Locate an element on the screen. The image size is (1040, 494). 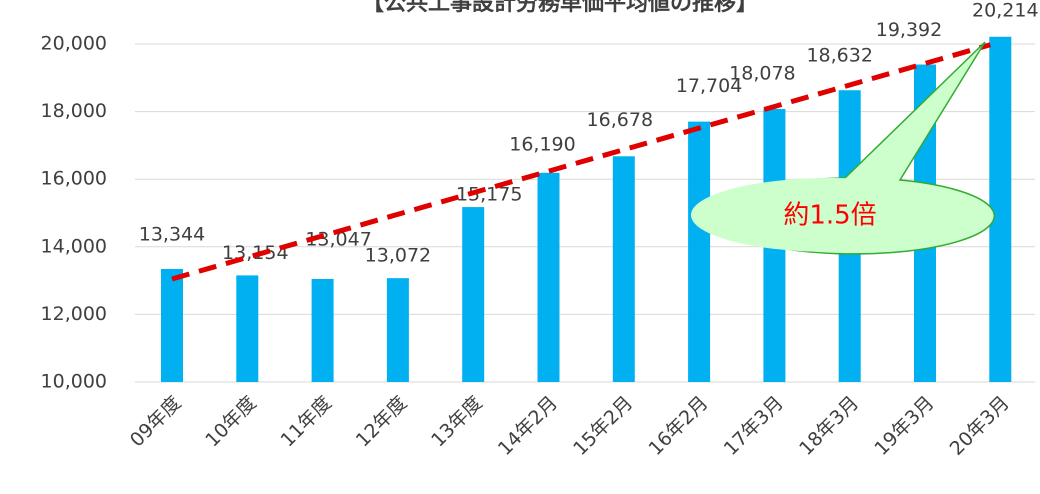
y-tick-label: 10,000 is located at coordinates (74, 382).